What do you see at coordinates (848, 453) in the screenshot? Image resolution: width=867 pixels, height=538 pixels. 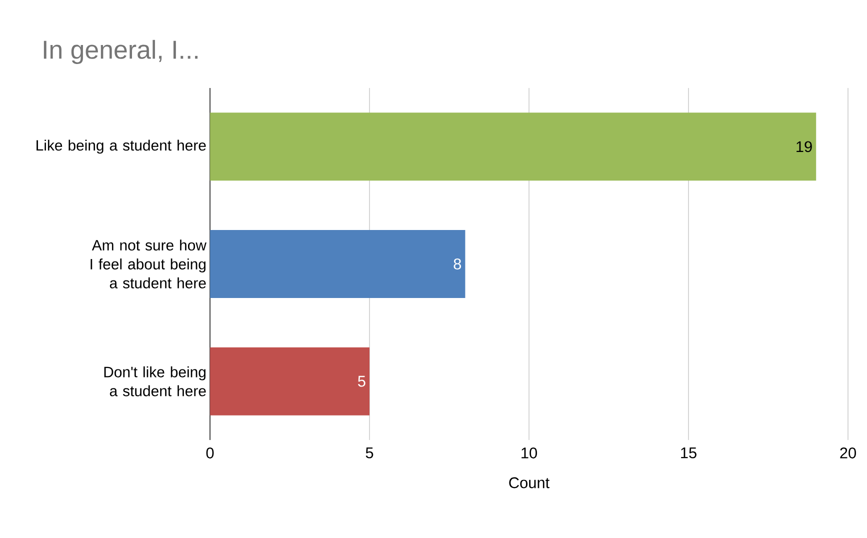 I see `x-tick-label: 20` at bounding box center [848, 453].